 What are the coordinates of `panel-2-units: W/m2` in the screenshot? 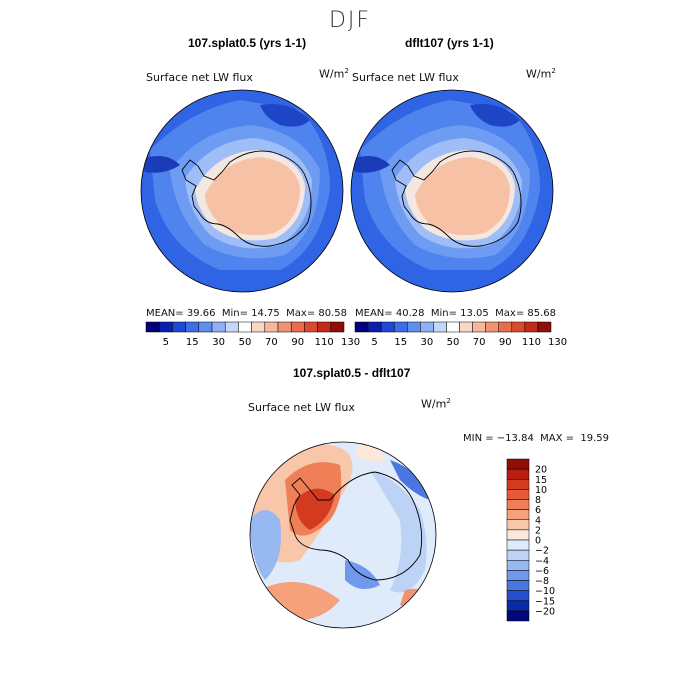 It's located at (541, 74).